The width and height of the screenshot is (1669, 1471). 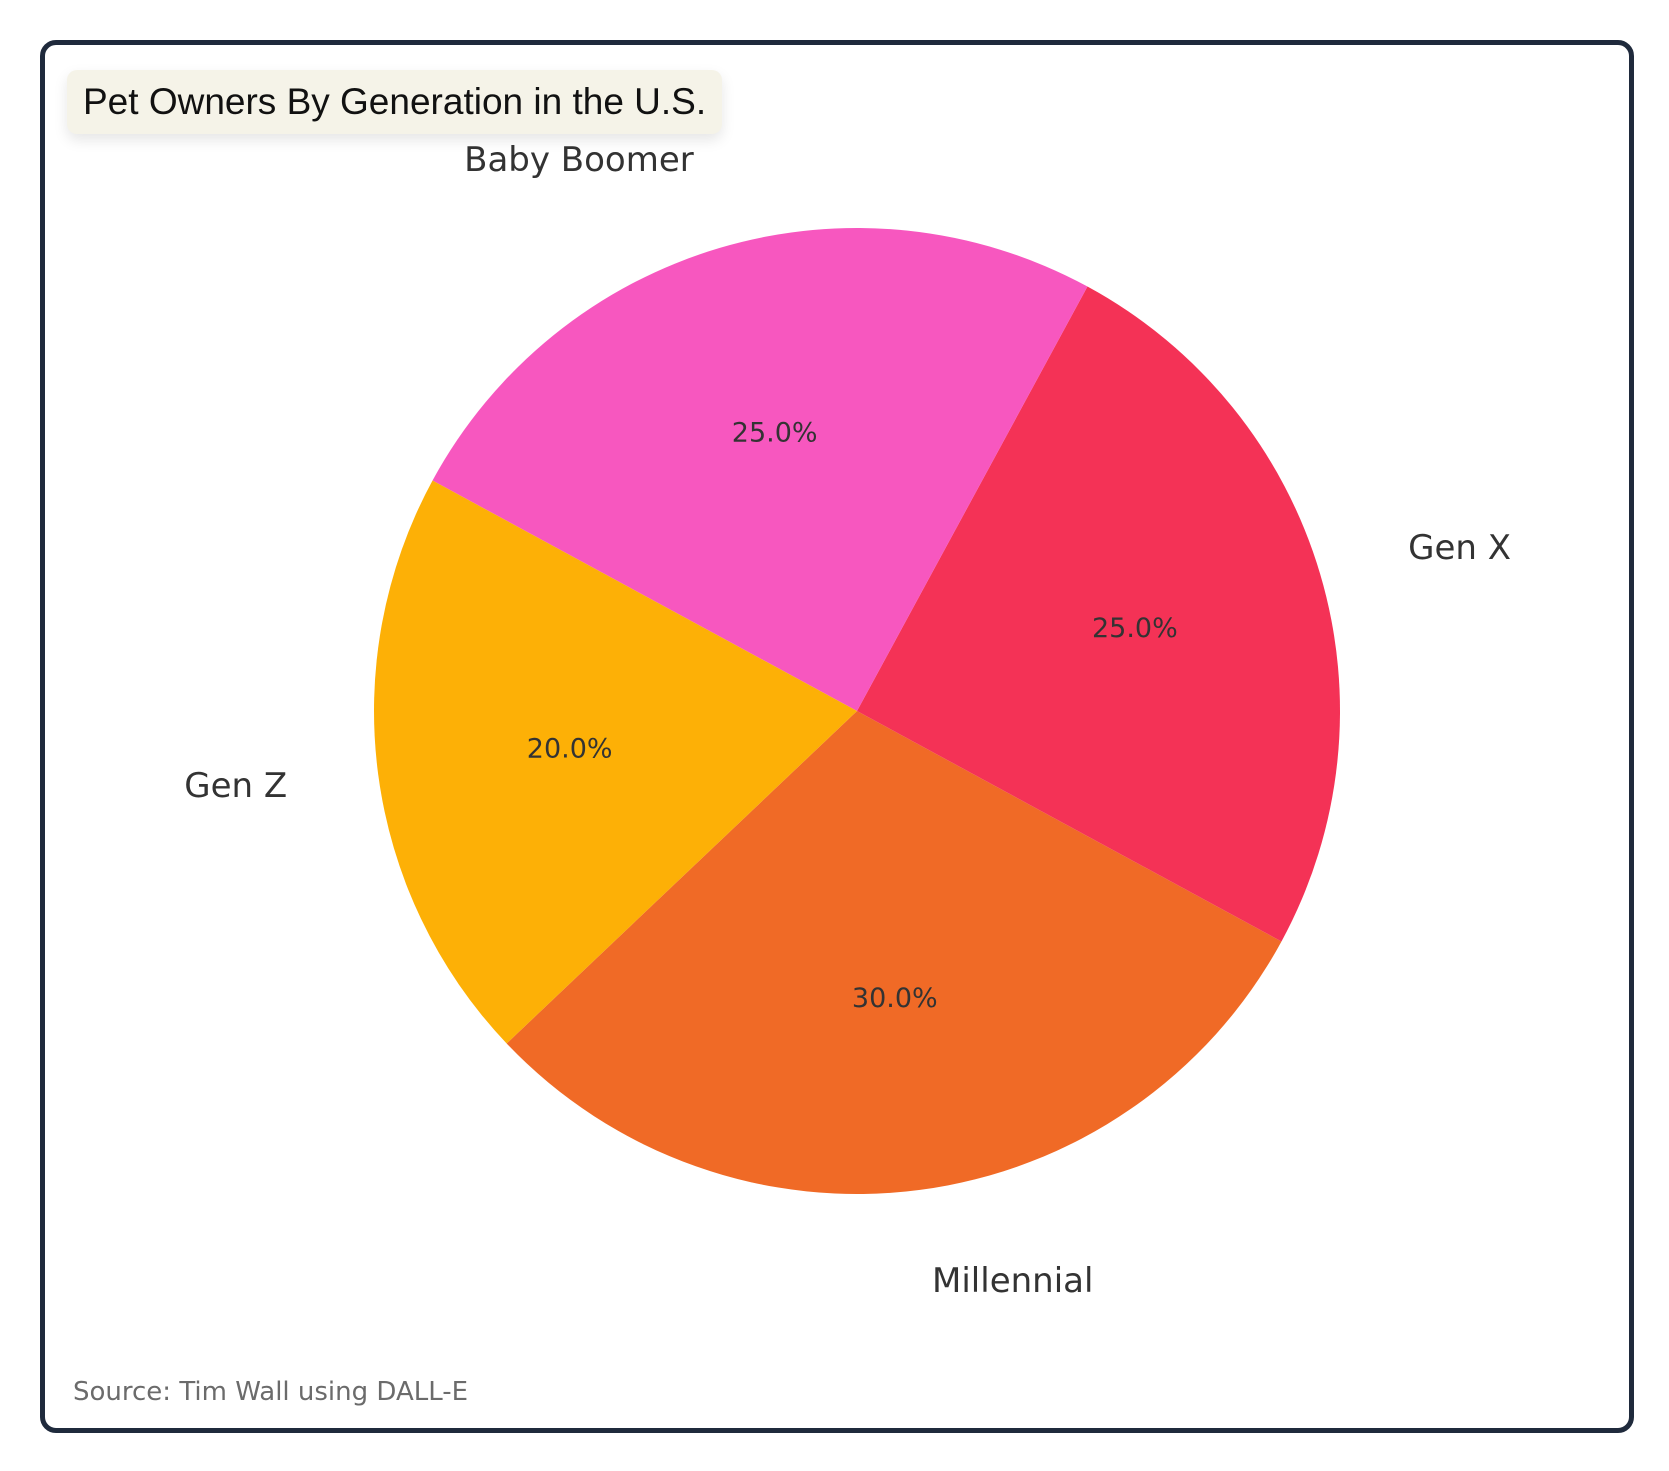 I want to click on pie-slice-gen-z, so click(x=615, y=762).